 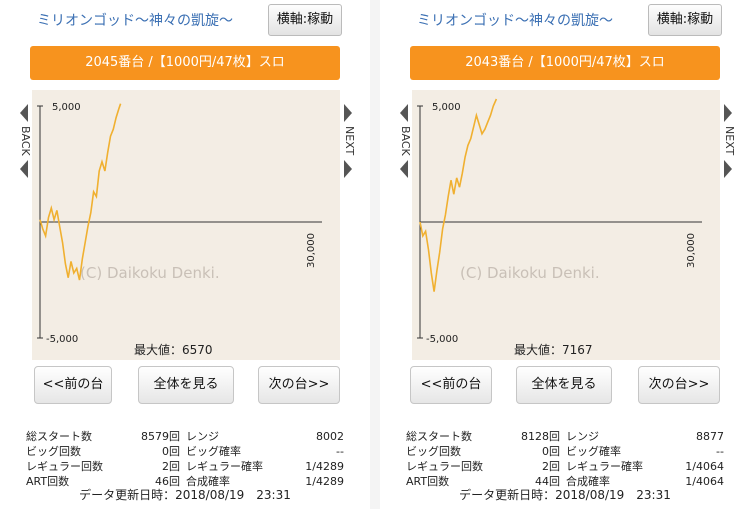 I want to click on stat-value: 8128回, so click(x=540, y=436).